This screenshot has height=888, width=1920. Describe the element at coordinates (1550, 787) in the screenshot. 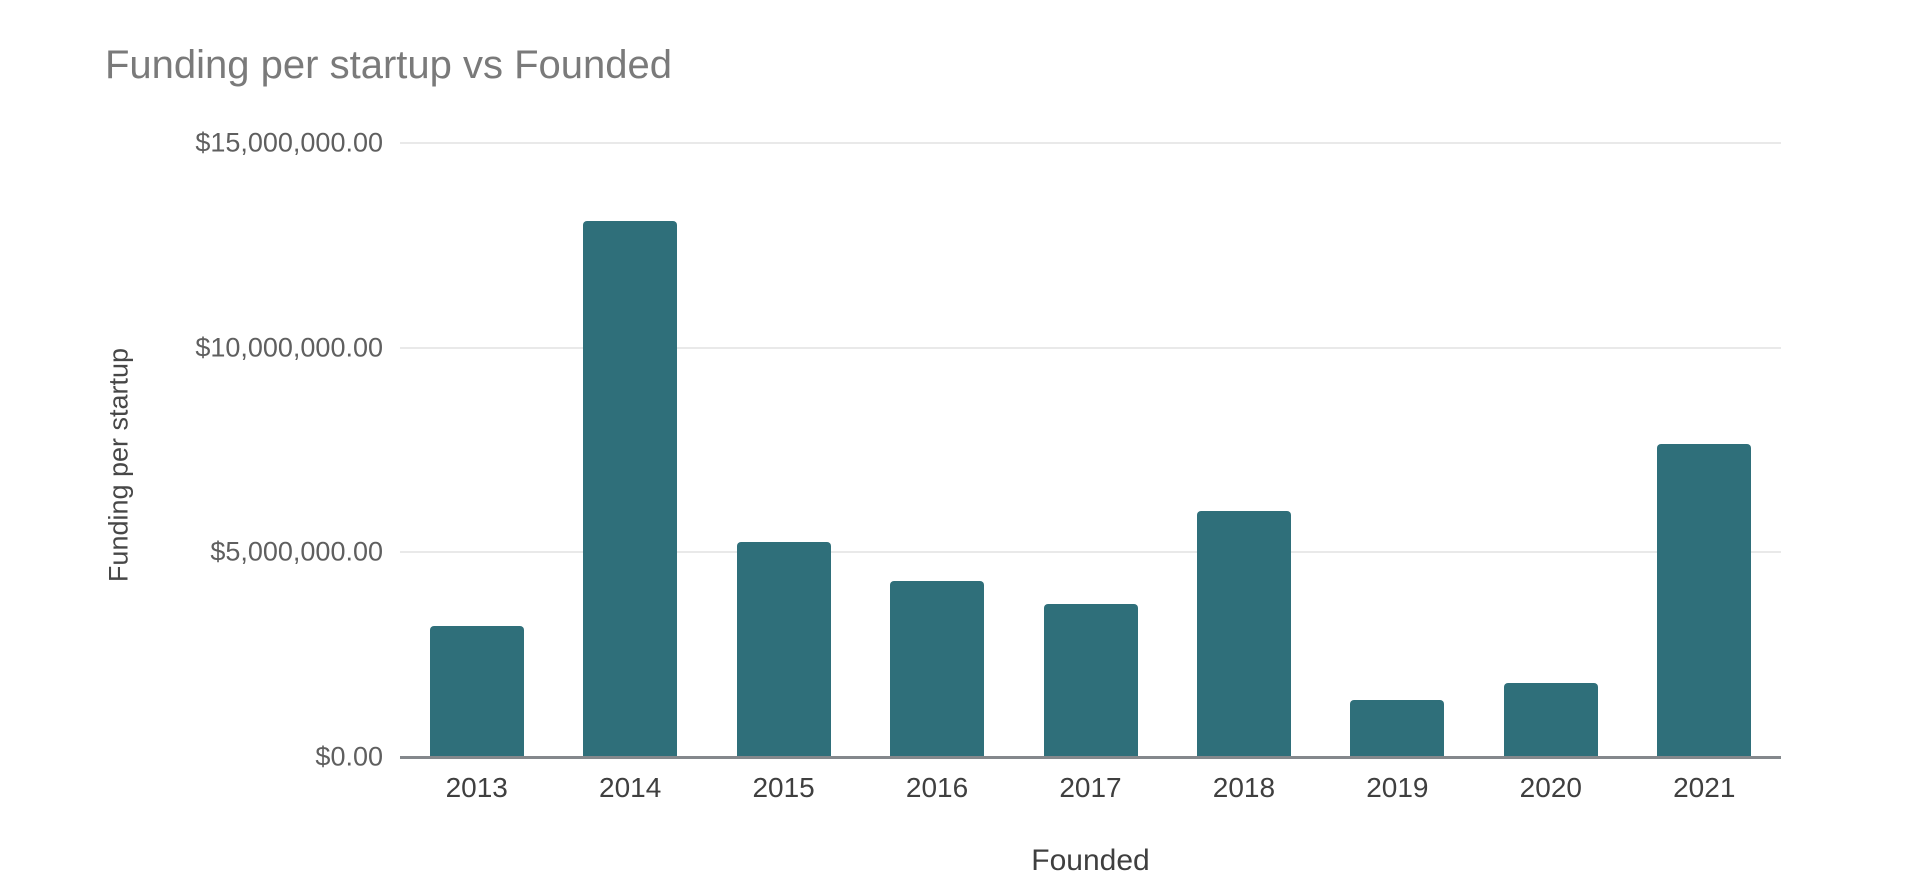

I see `x-tick-label: 2020` at that location.